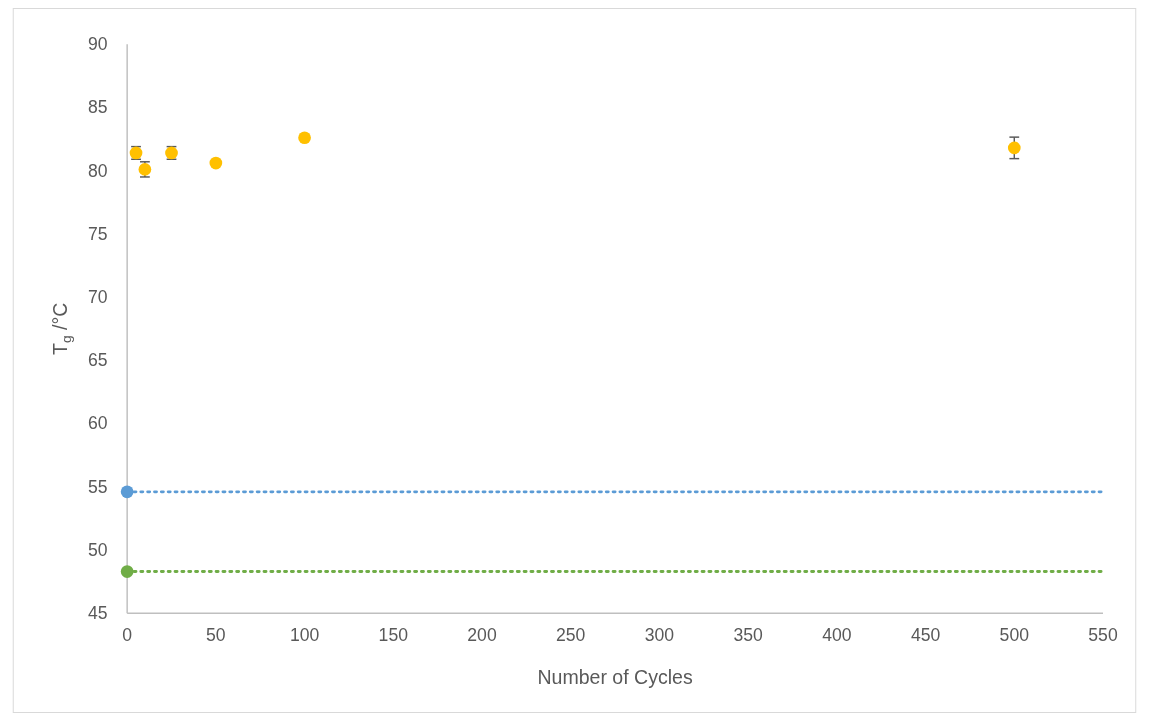 This screenshot has width=1149, height=721. What do you see at coordinates (304, 634) in the screenshot?
I see `x-tick-label: 100` at bounding box center [304, 634].